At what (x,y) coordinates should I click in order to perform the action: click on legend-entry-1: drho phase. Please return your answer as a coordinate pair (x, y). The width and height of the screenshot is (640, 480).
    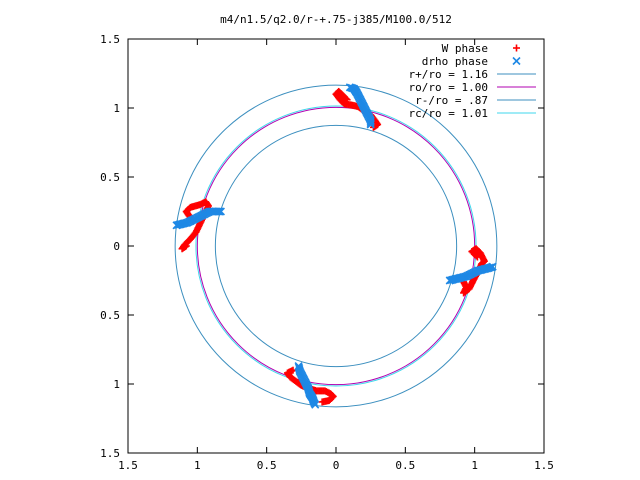
    Looking at the image, I should click on (471, 61).